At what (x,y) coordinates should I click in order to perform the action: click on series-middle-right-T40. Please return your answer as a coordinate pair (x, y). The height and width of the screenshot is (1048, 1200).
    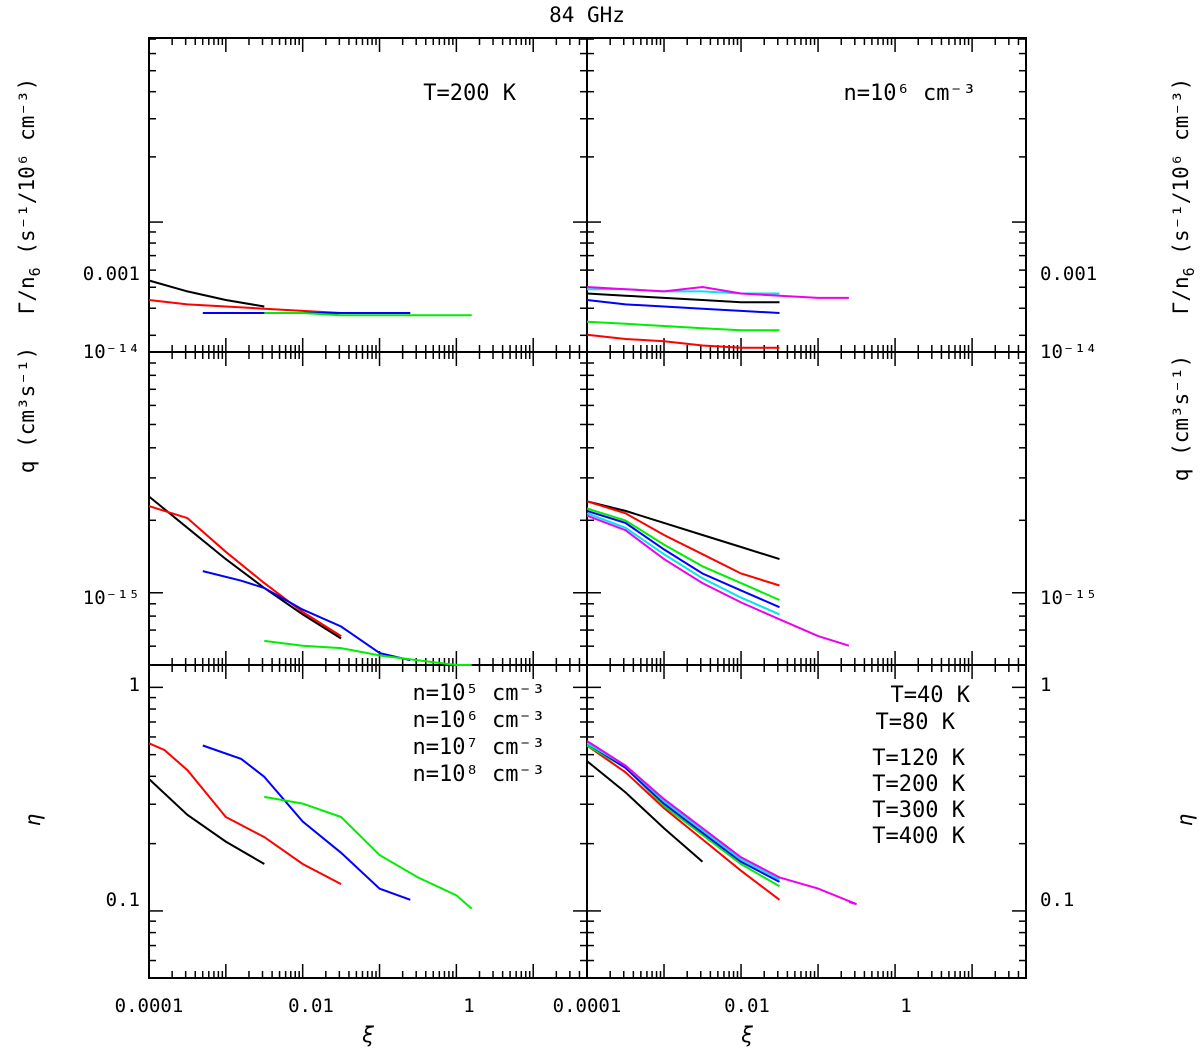
    Looking at the image, I should click on (683, 530).